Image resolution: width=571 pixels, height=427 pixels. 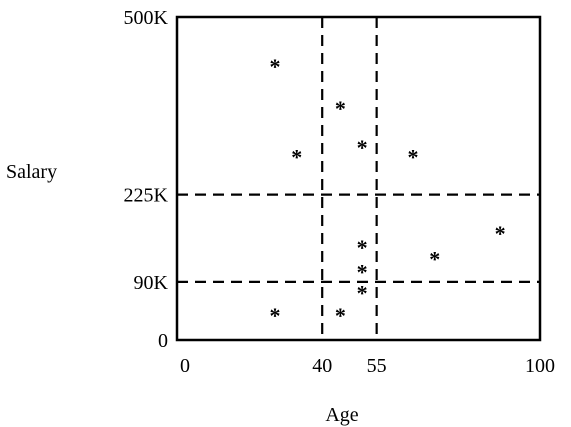 I want to click on x-tick-label: 40, so click(x=322, y=366).